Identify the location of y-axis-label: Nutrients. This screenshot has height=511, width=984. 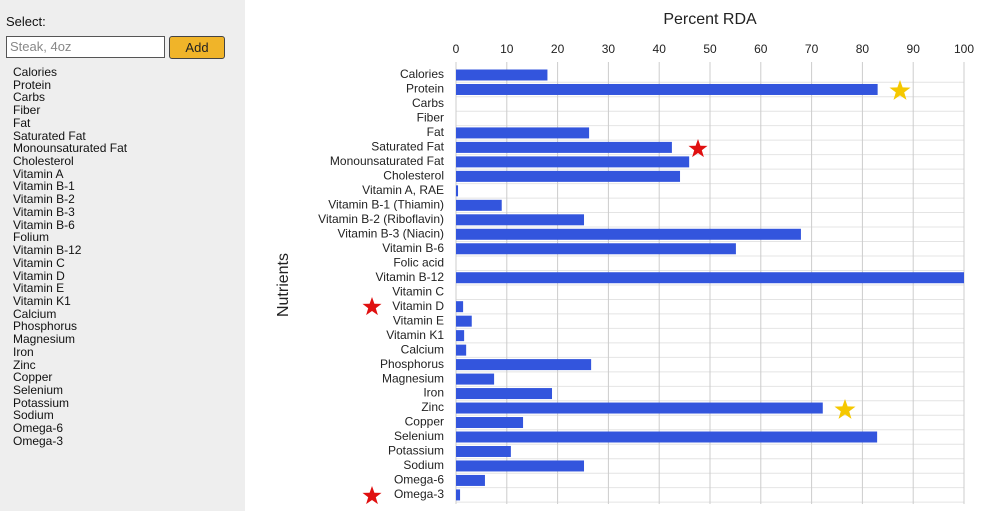
(283, 285).